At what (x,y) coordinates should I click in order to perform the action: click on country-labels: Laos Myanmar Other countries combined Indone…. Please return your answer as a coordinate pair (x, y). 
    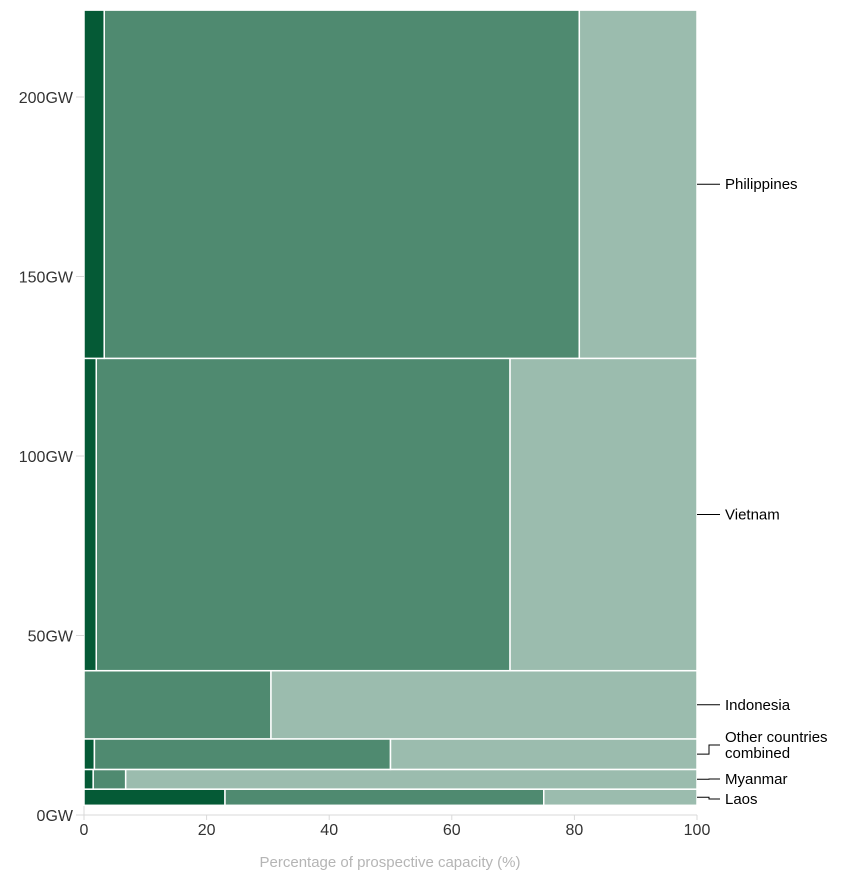
    Looking at the image, I should click on (762, 492).